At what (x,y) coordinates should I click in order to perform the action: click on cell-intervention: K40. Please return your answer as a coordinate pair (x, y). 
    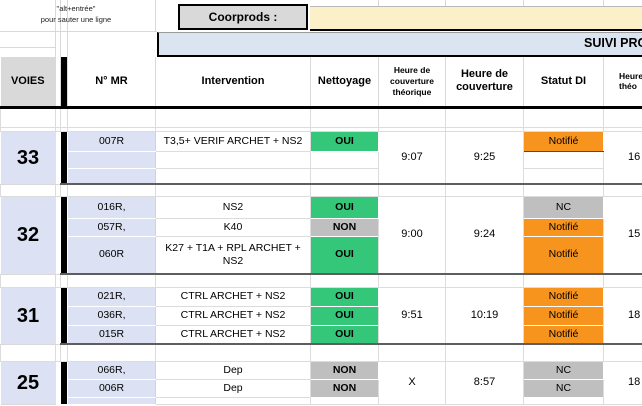
    Looking at the image, I should click on (233, 227).